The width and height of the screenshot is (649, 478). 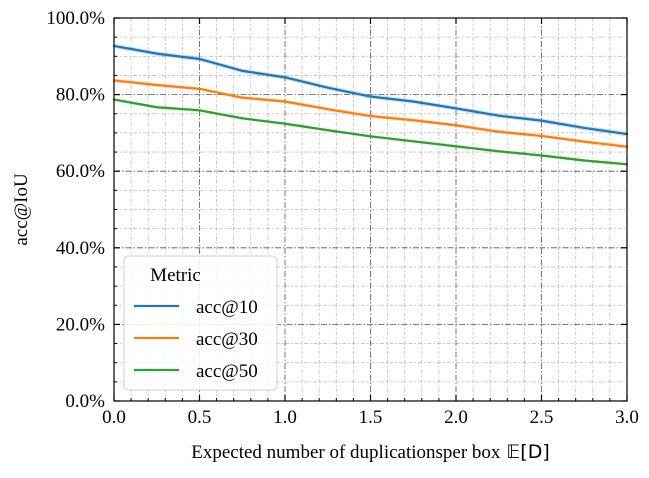 What do you see at coordinates (75, 18) in the screenshot?
I see `y-tick-label: 100.0%` at bounding box center [75, 18].